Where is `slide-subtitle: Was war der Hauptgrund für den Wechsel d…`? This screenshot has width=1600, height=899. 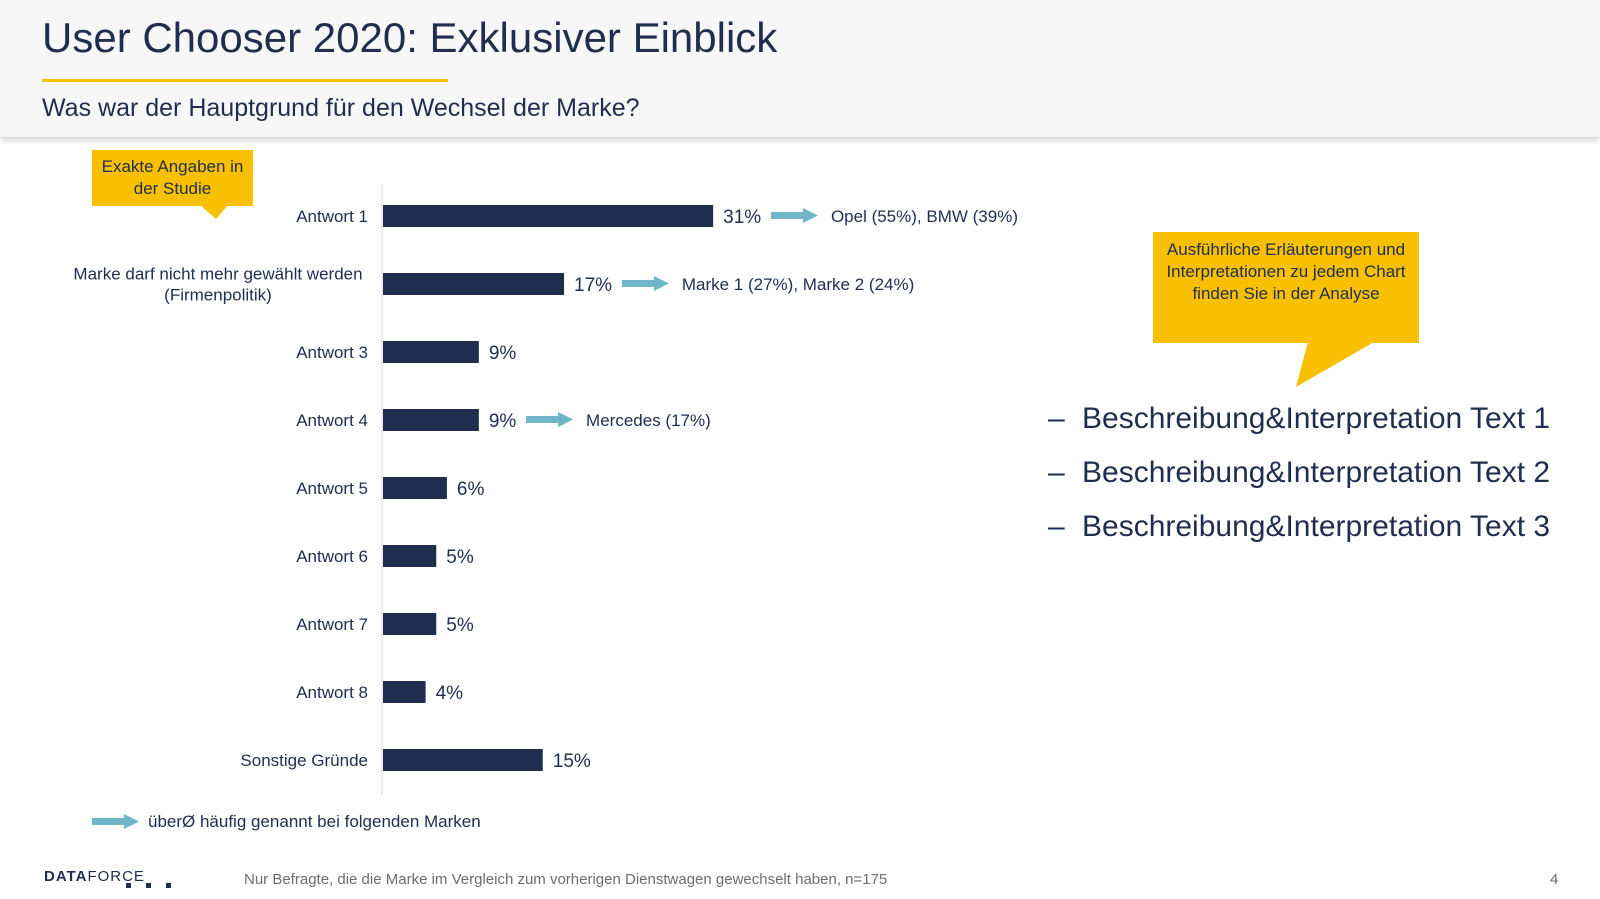 slide-subtitle: Was war der Hauptgrund für den Wechsel d… is located at coordinates (341, 108).